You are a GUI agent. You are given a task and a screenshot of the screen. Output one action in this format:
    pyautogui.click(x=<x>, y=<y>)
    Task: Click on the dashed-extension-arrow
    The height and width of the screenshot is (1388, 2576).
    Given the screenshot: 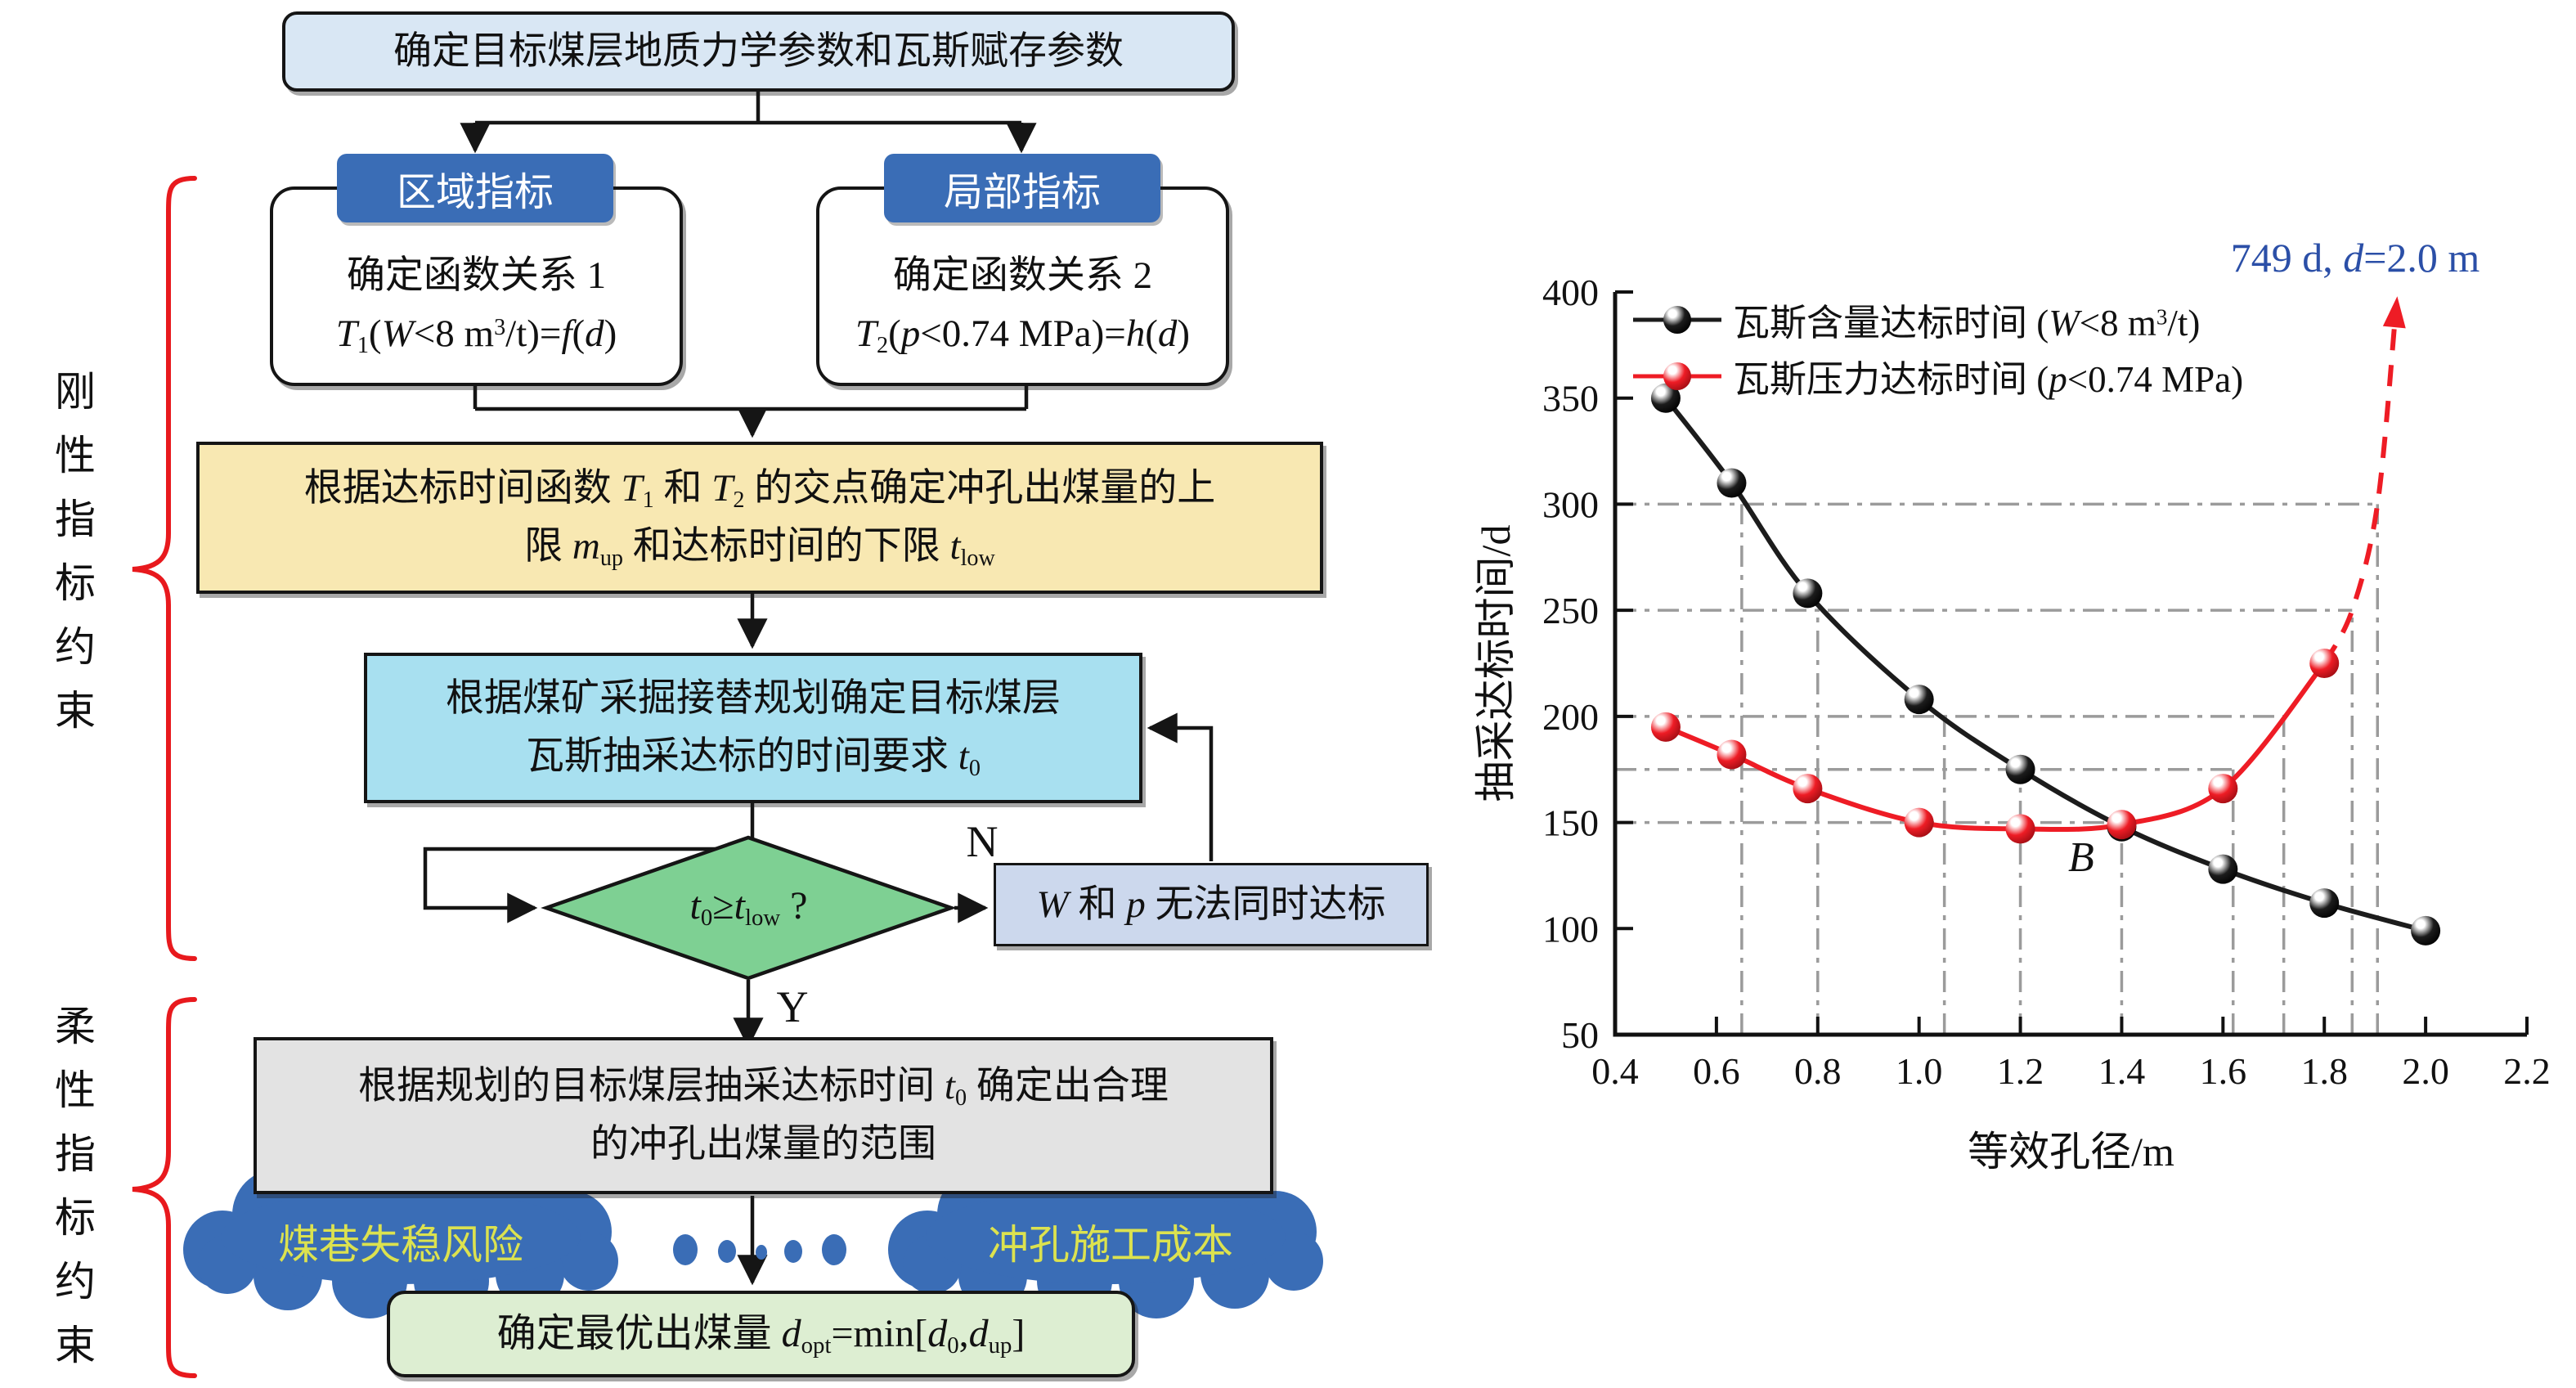 What is the action you would take?
    pyautogui.click(x=2360, y=491)
    